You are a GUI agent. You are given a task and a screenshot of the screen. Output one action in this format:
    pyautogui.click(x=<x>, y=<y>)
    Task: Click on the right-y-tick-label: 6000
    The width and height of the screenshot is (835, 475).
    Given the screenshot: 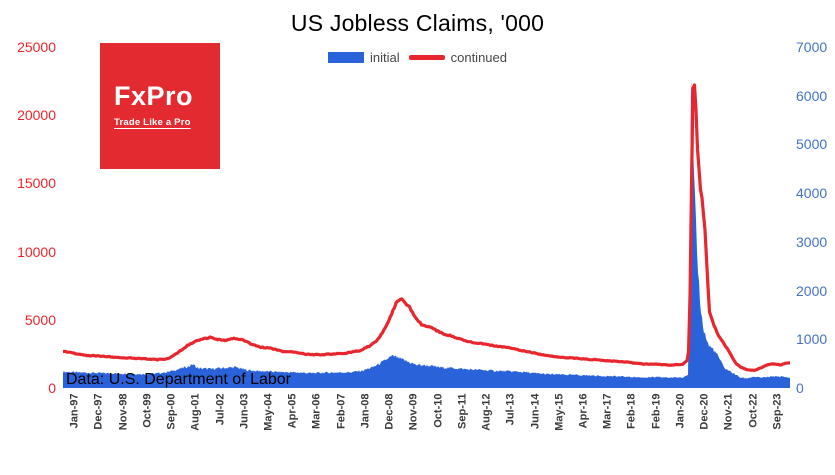 What is the action you would take?
    pyautogui.click(x=812, y=95)
    